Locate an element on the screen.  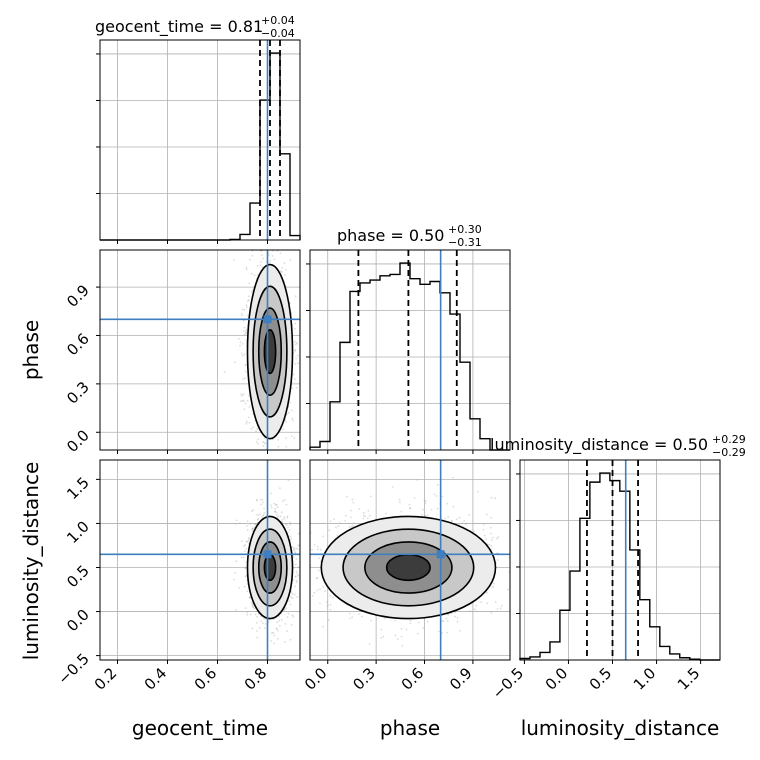
xtick-label-luminosity_distance-3: 1.0 is located at coordinates (645, 679).